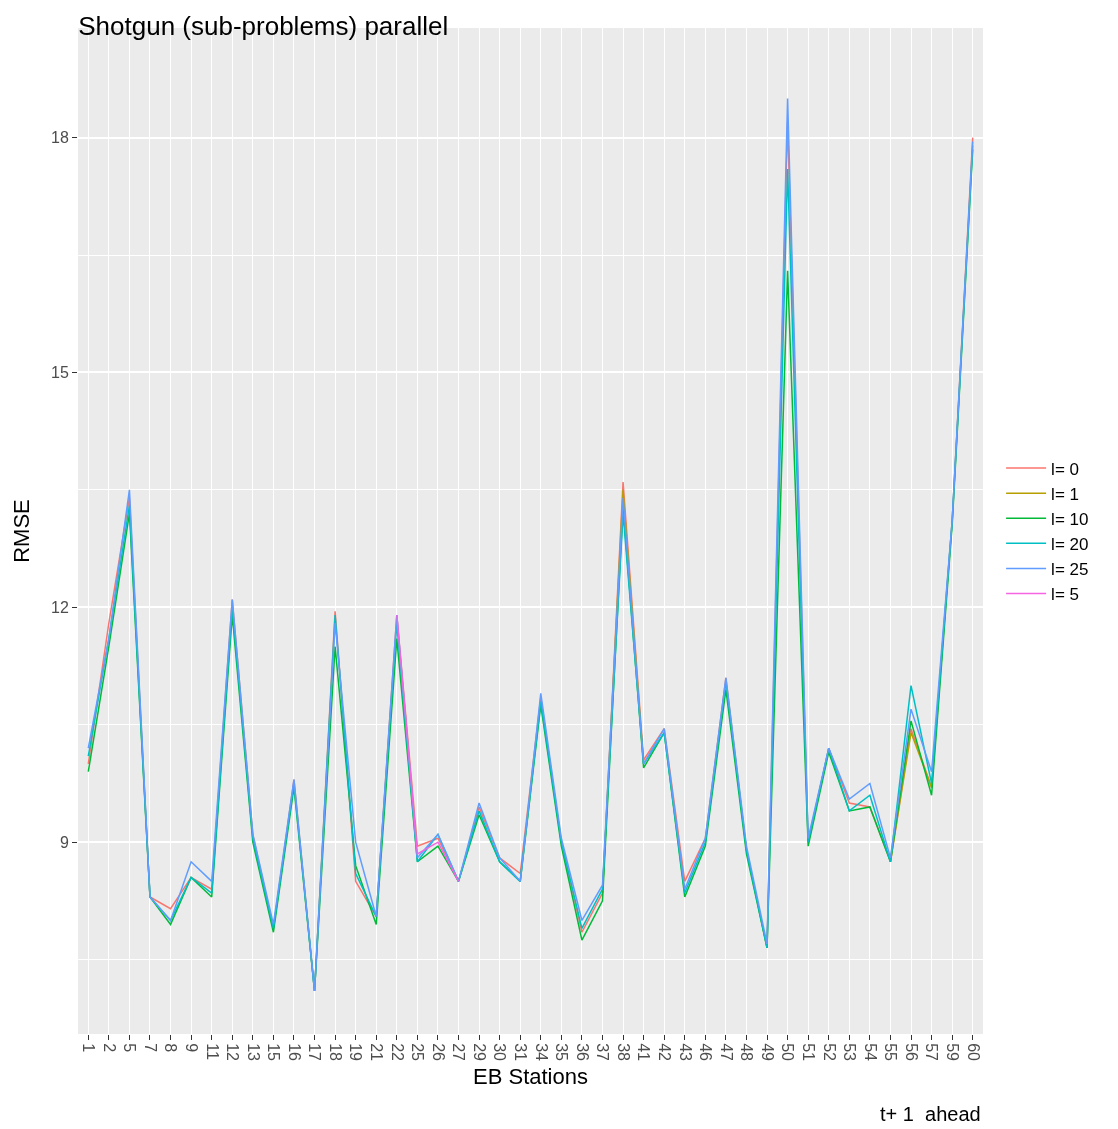 Image resolution: width=1118 pixels, height=1129 pixels. Describe the element at coordinates (130, 1048) in the screenshot. I see `x-tick-label: 5` at that location.